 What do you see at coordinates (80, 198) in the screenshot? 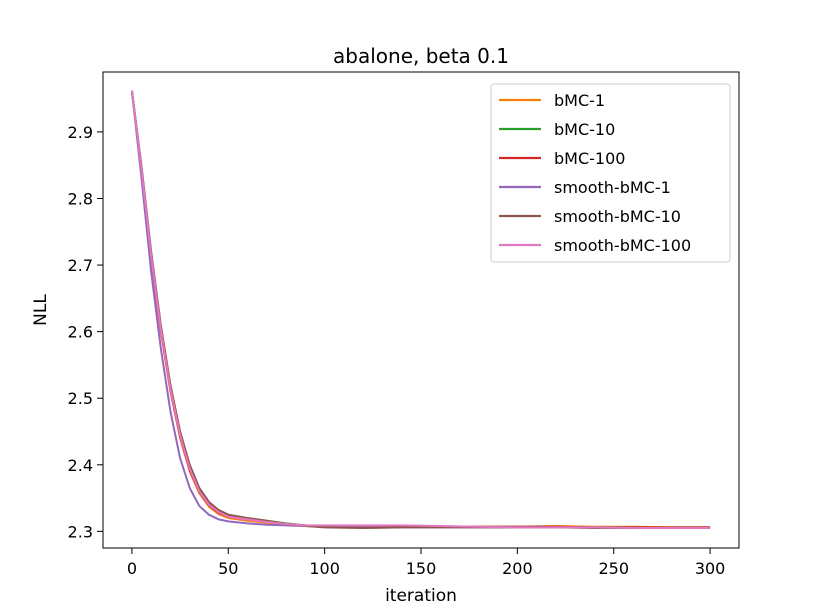
I see `y-tick-label: 2.8` at bounding box center [80, 198].